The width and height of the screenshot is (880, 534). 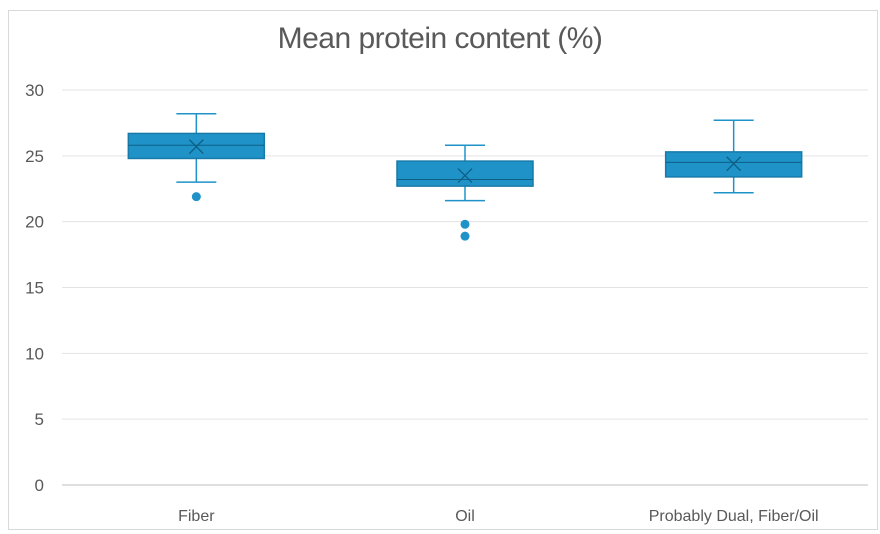 I want to click on iqr-box, so click(x=465, y=173).